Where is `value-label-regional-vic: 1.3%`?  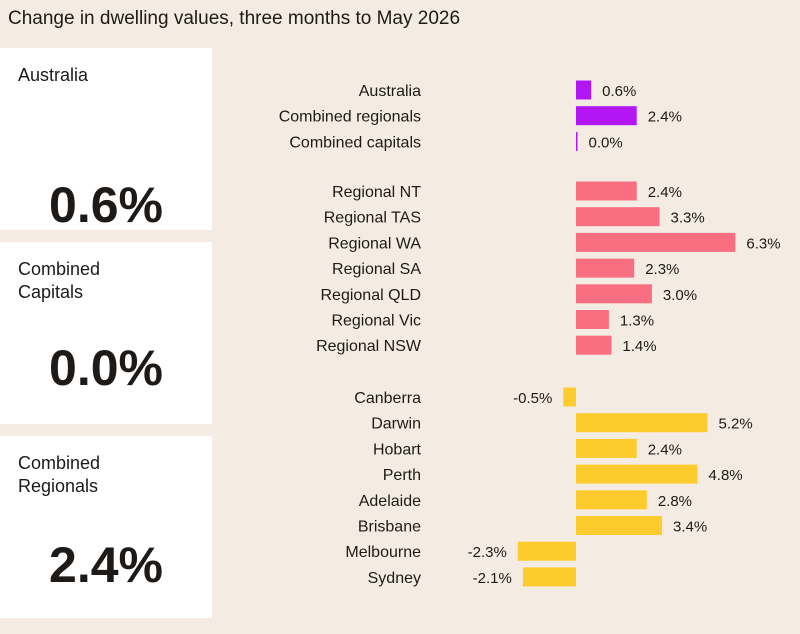 value-label-regional-vic: 1.3% is located at coordinates (637, 321).